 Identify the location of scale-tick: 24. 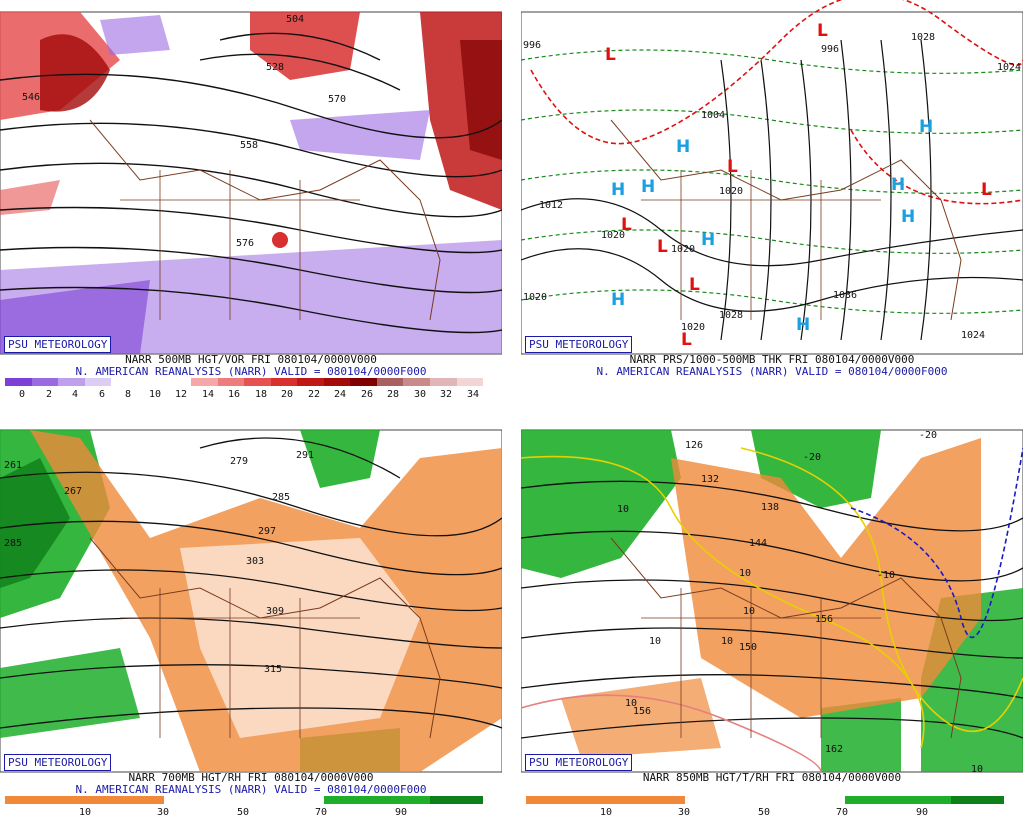
(340, 394).